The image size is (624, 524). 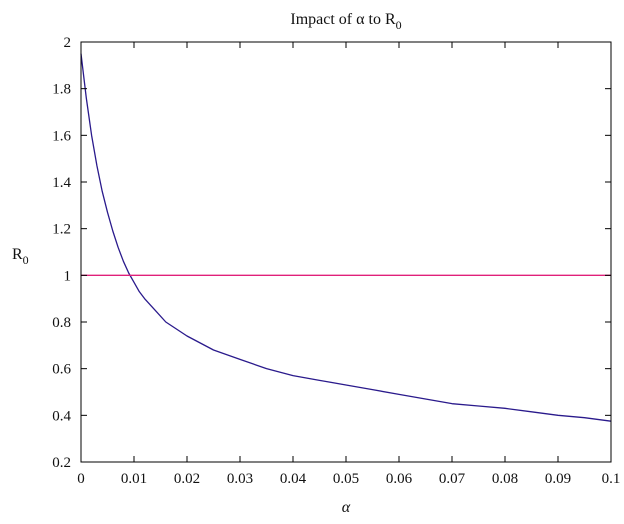 What do you see at coordinates (187, 479) in the screenshot?
I see `x-tick-label: 0.02` at bounding box center [187, 479].